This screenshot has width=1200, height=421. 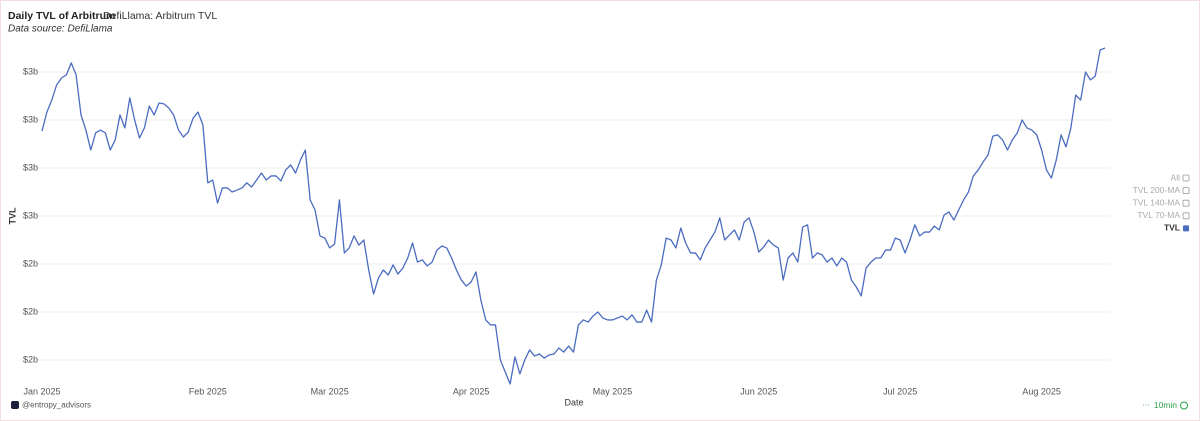 What do you see at coordinates (1172, 228) in the screenshot?
I see `legend-label: TVL` at bounding box center [1172, 228].